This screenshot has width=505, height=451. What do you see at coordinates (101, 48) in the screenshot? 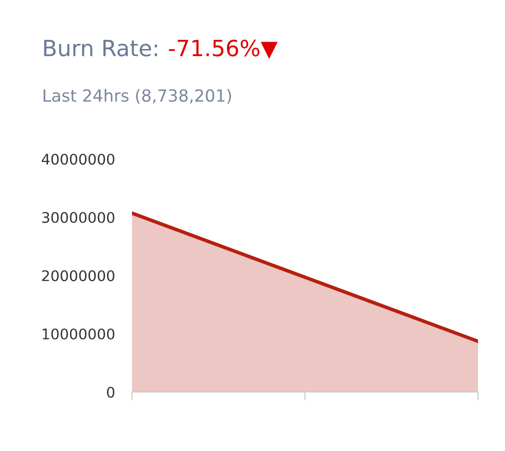
I see `chart-title: Burn Rate:` at bounding box center [101, 48].